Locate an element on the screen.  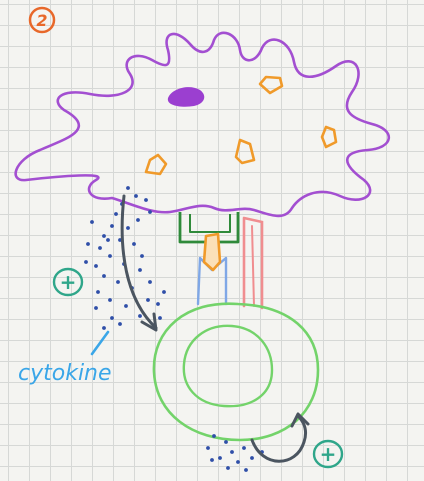
plus-sign-bottom: + is located at coordinates (328, 454).